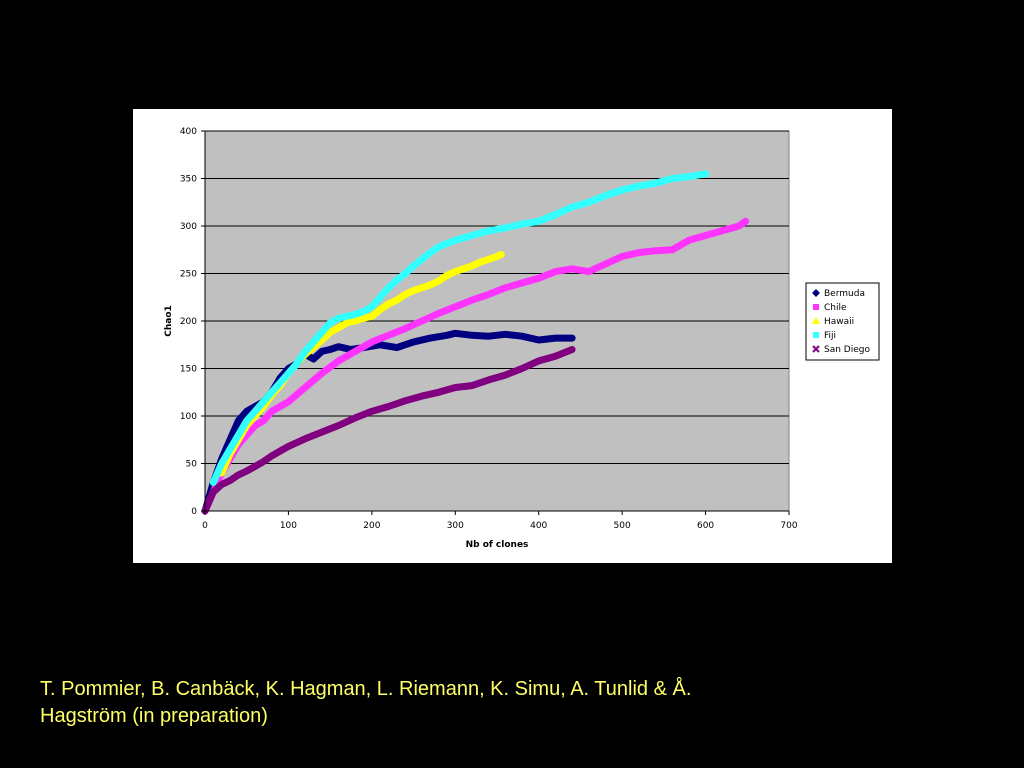  Describe the element at coordinates (192, 465) in the screenshot. I see `y-tick-label: 50` at that location.